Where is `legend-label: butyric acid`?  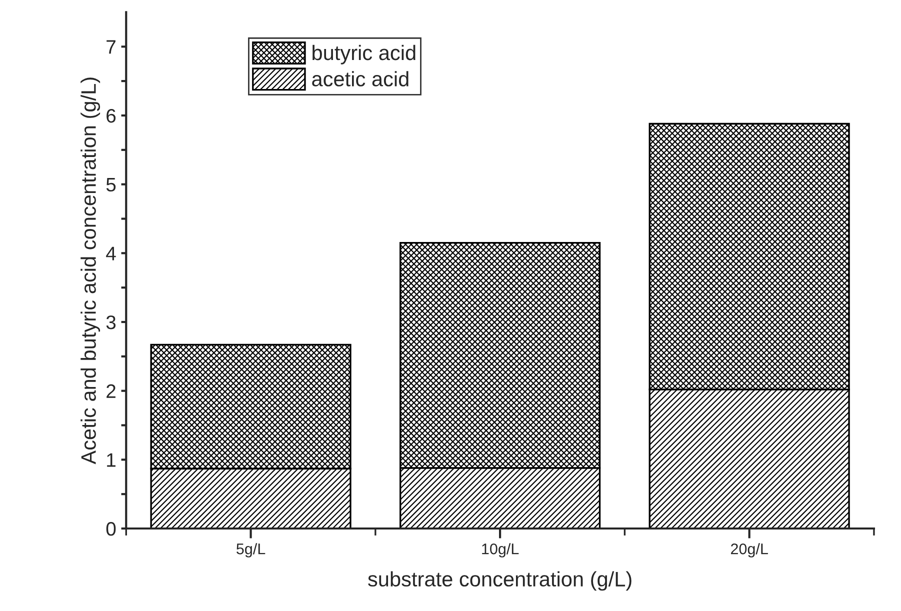
legend-label: butyric acid is located at coordinates (364, 54).